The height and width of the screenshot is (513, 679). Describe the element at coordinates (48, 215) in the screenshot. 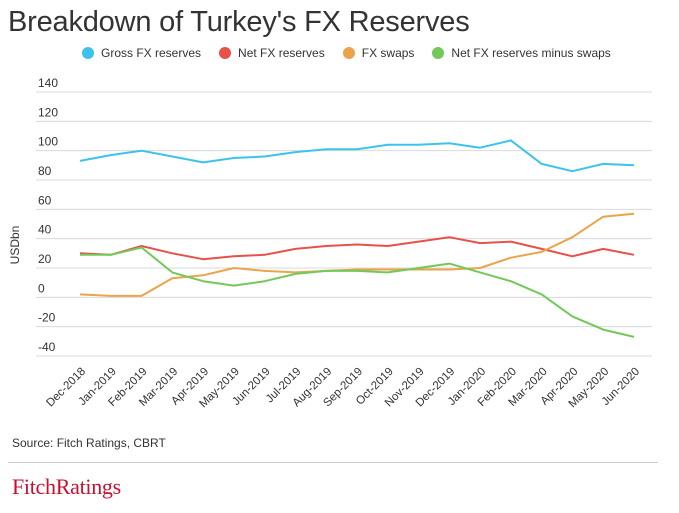

I see `y-tick-labels: 140 120 100 80 60 40 20 0 -20 -40` at that location.